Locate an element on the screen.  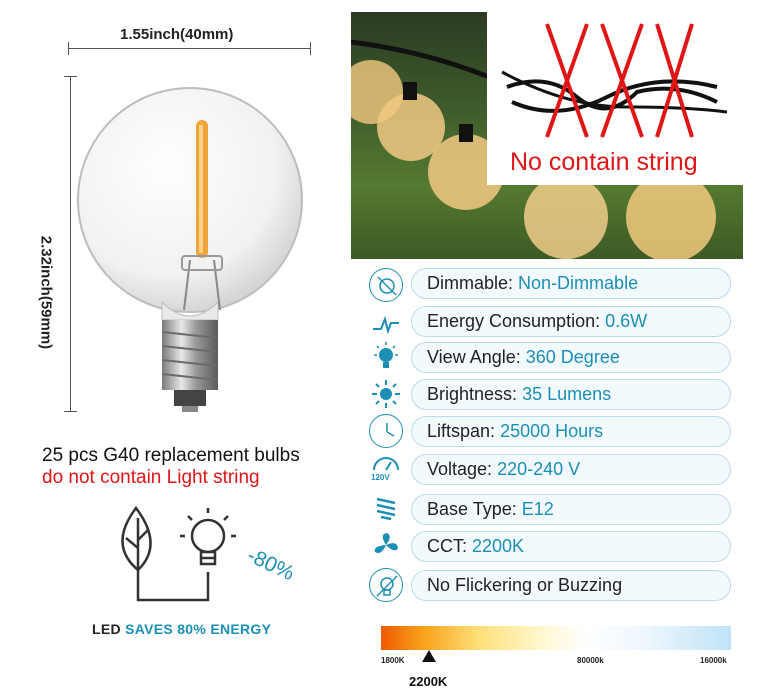
voltage-icon: 120V is located at coordinates (386, 469).